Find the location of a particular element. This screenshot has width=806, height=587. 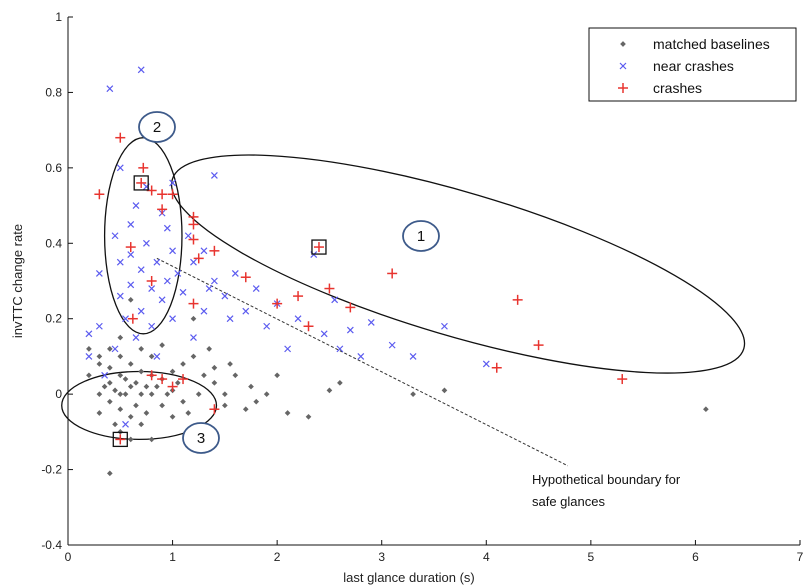

y-tick-label: 0 is located at coordinates (58, 394).